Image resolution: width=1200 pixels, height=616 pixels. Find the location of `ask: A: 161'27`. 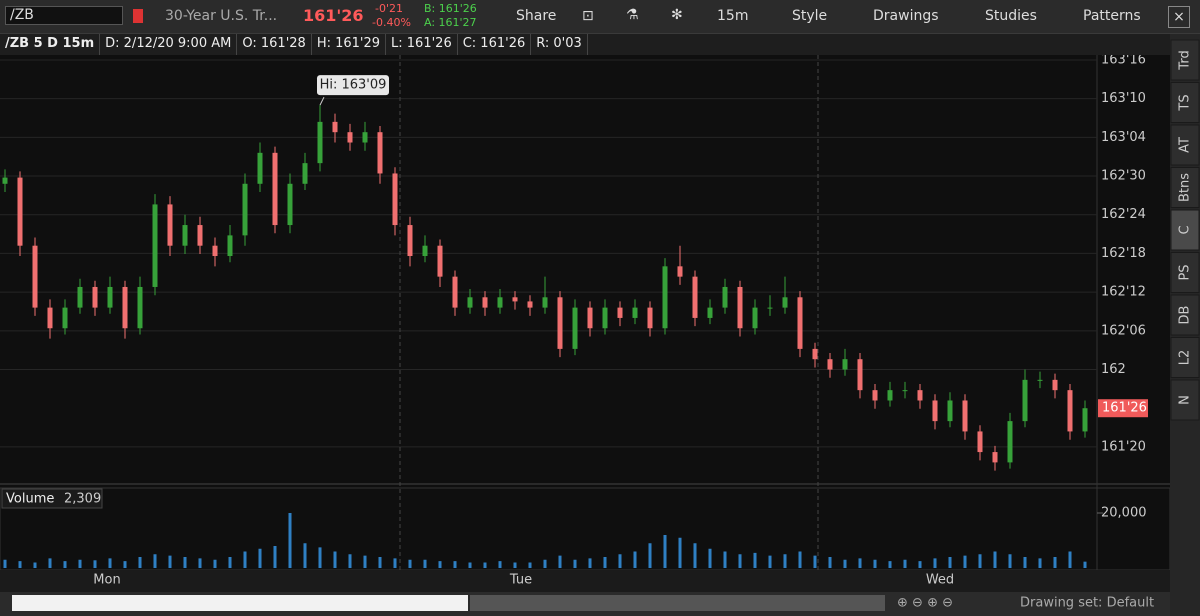

ask: A: 161'27 is located at coordinates (450, 22).